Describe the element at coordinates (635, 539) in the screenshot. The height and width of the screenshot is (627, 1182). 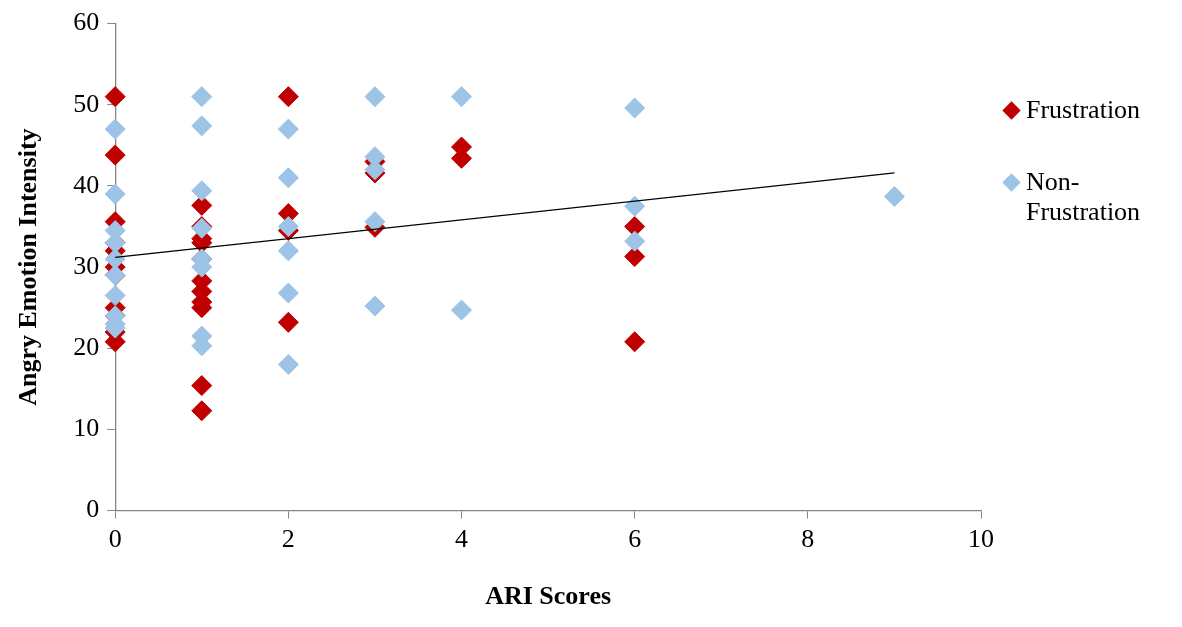
I see `x-tick-label: 6` at that location.